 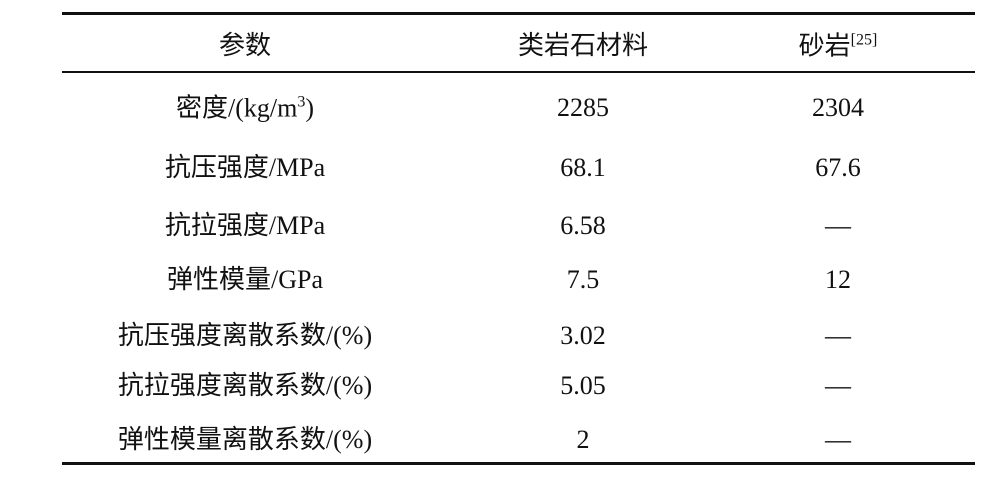 What do you see at coordinates (583, 45) in the screenshot?
I see `header-cell: 类岩石材料` at bounding box center [583, 45].